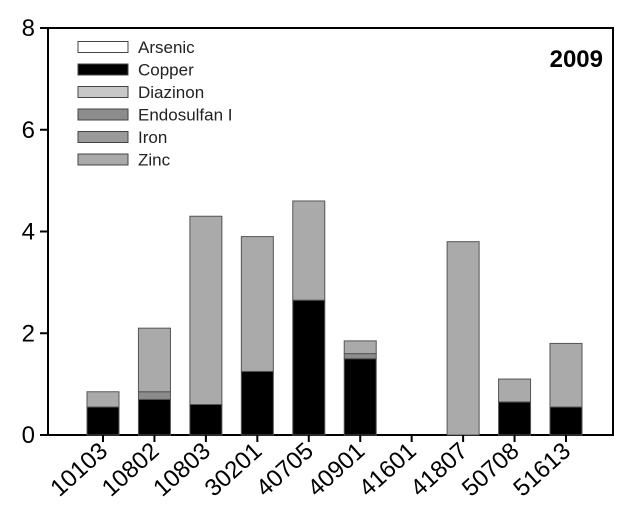 The image size is (618, 510). Describe the element at coordinates (542, 469) in the screenshot. I see `x-tick-label: 51613` at that location.